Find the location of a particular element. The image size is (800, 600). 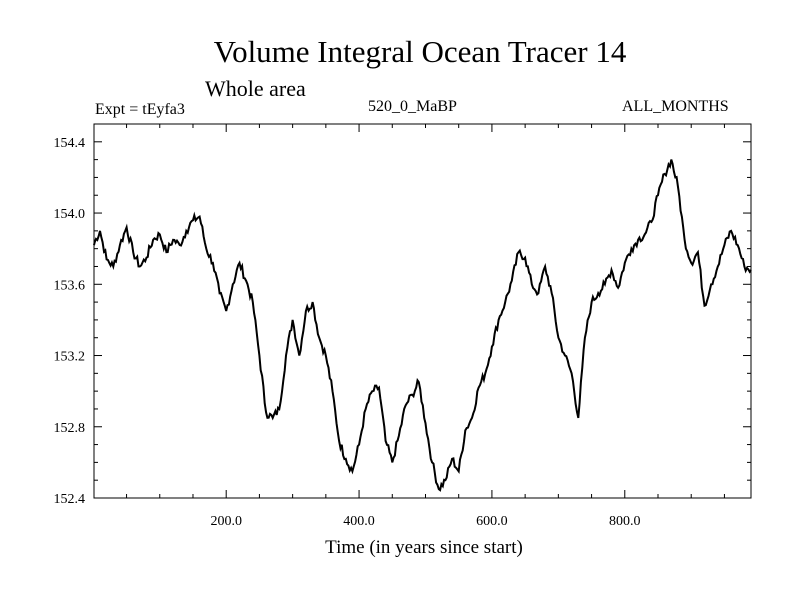

chart-subtitle: Whole area is located at coordinates (255, 88).